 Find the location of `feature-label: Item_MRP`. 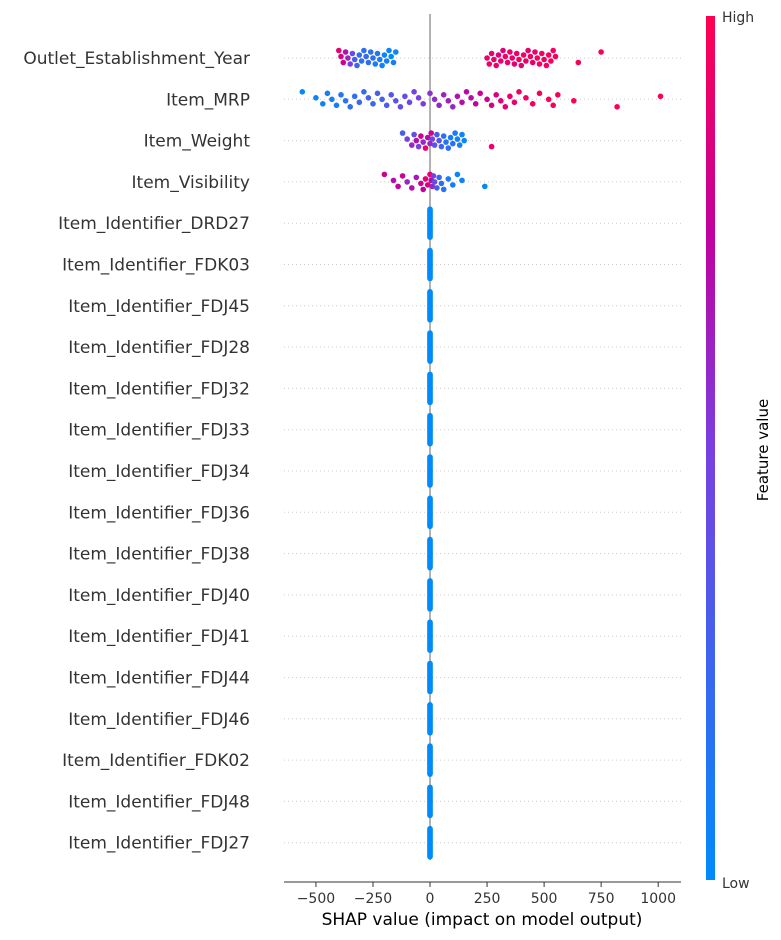

feature-label: Item_MRP is located at coordinates (208, 100).